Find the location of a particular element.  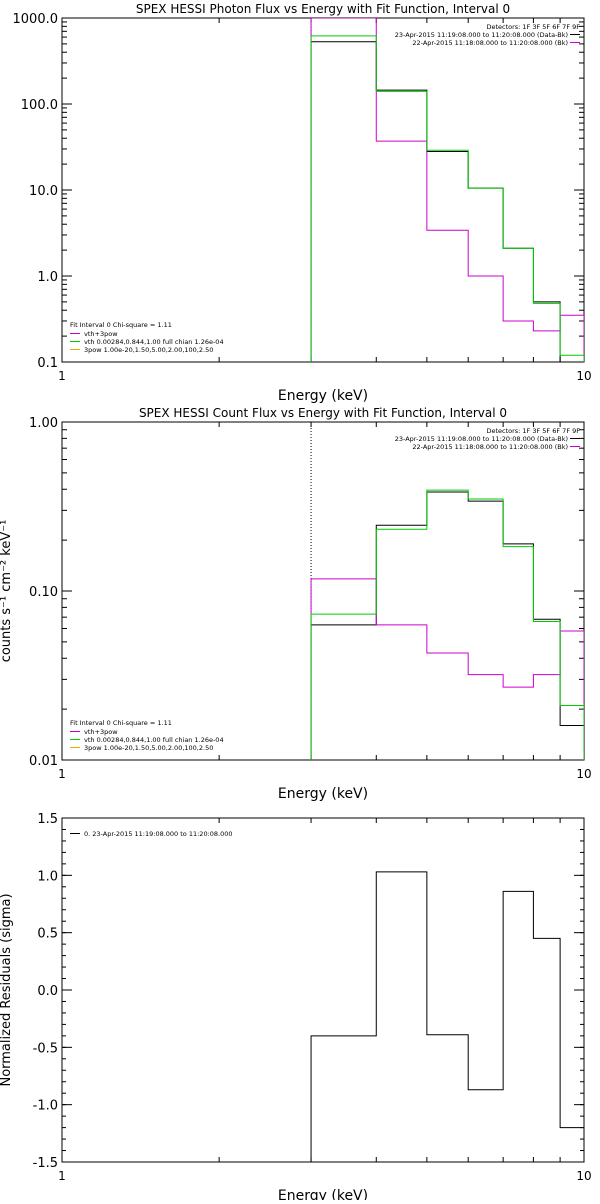

y-tick-label: 1000.0 is located at coordinates (36, 19).